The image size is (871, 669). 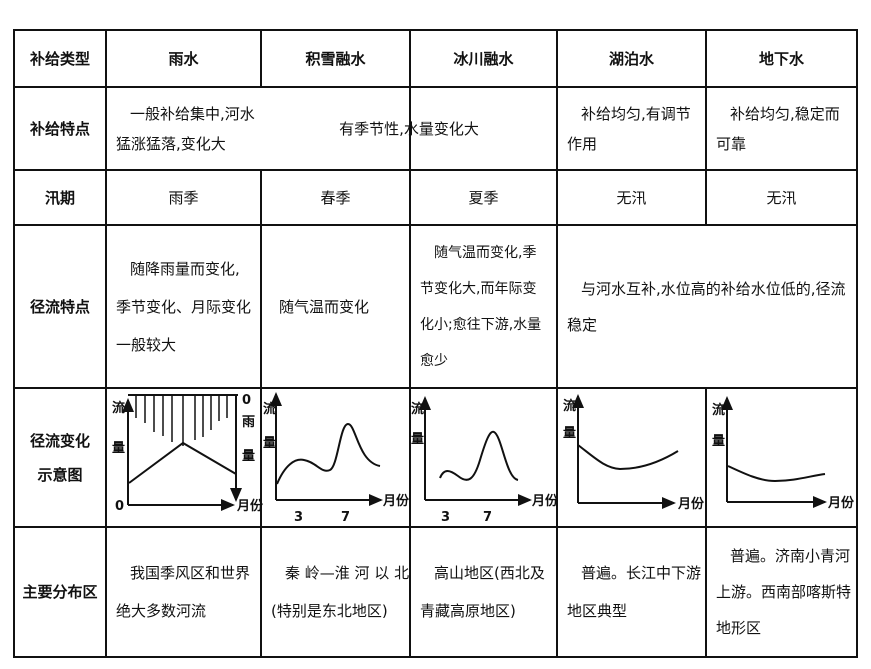 I want to click on distribution-groundwater: 普遍。济南小青河上游。西南部喀斯特 地形区, so click(x=781, y=592).